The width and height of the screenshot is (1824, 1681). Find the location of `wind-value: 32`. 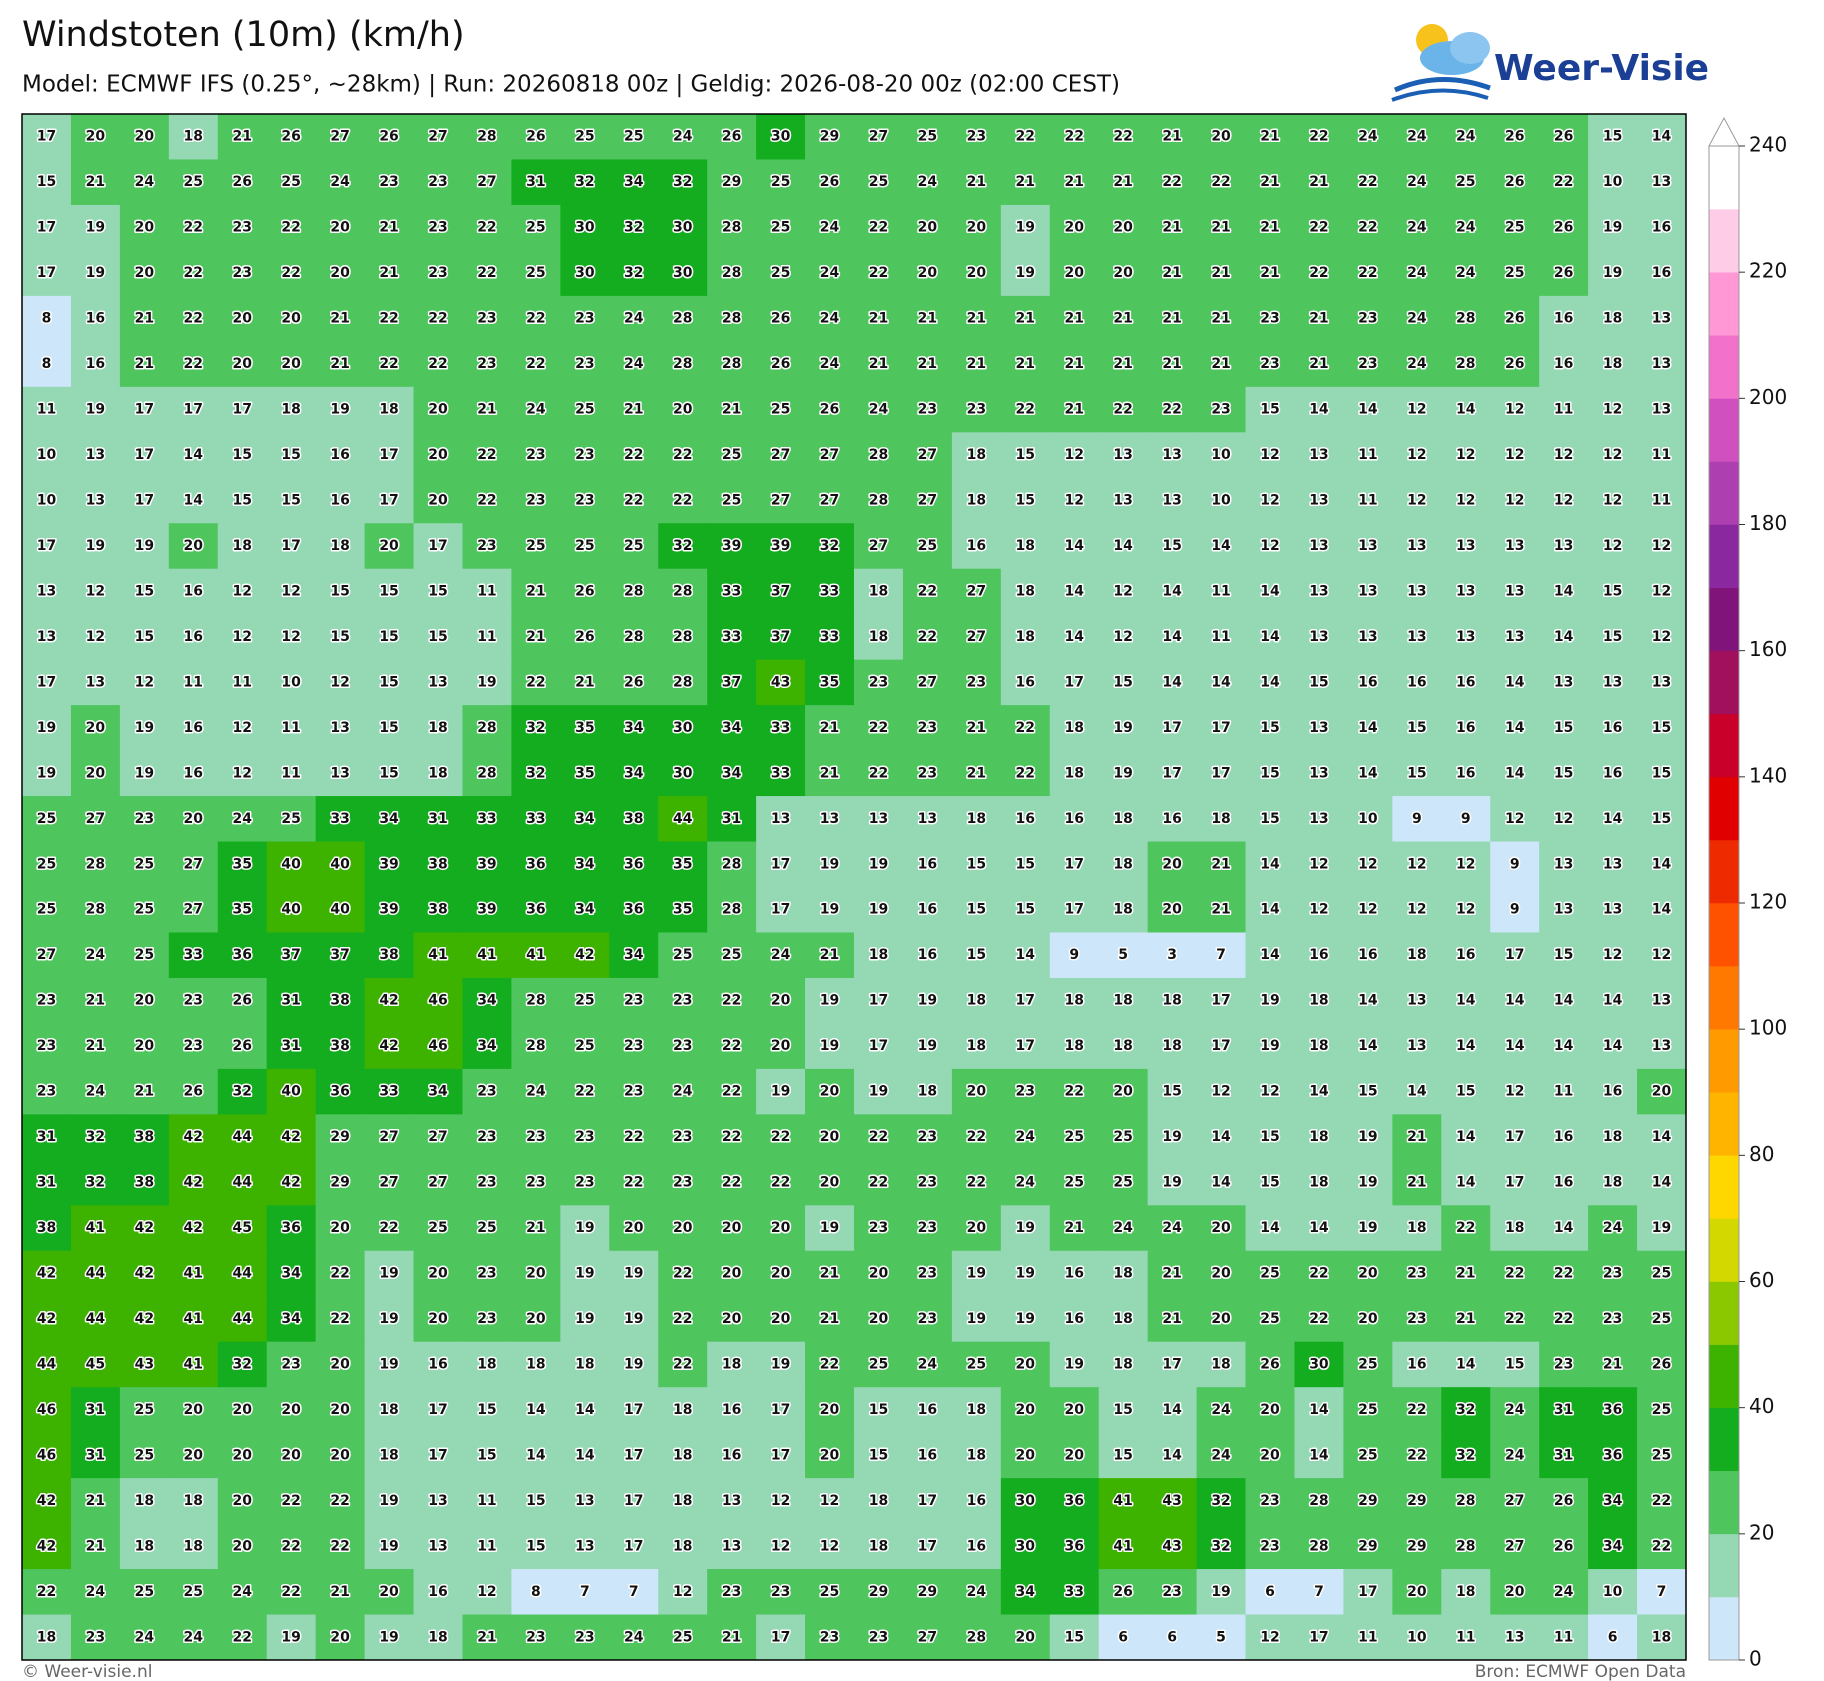

wind-value: 32 is located at coordinates (633, 228).